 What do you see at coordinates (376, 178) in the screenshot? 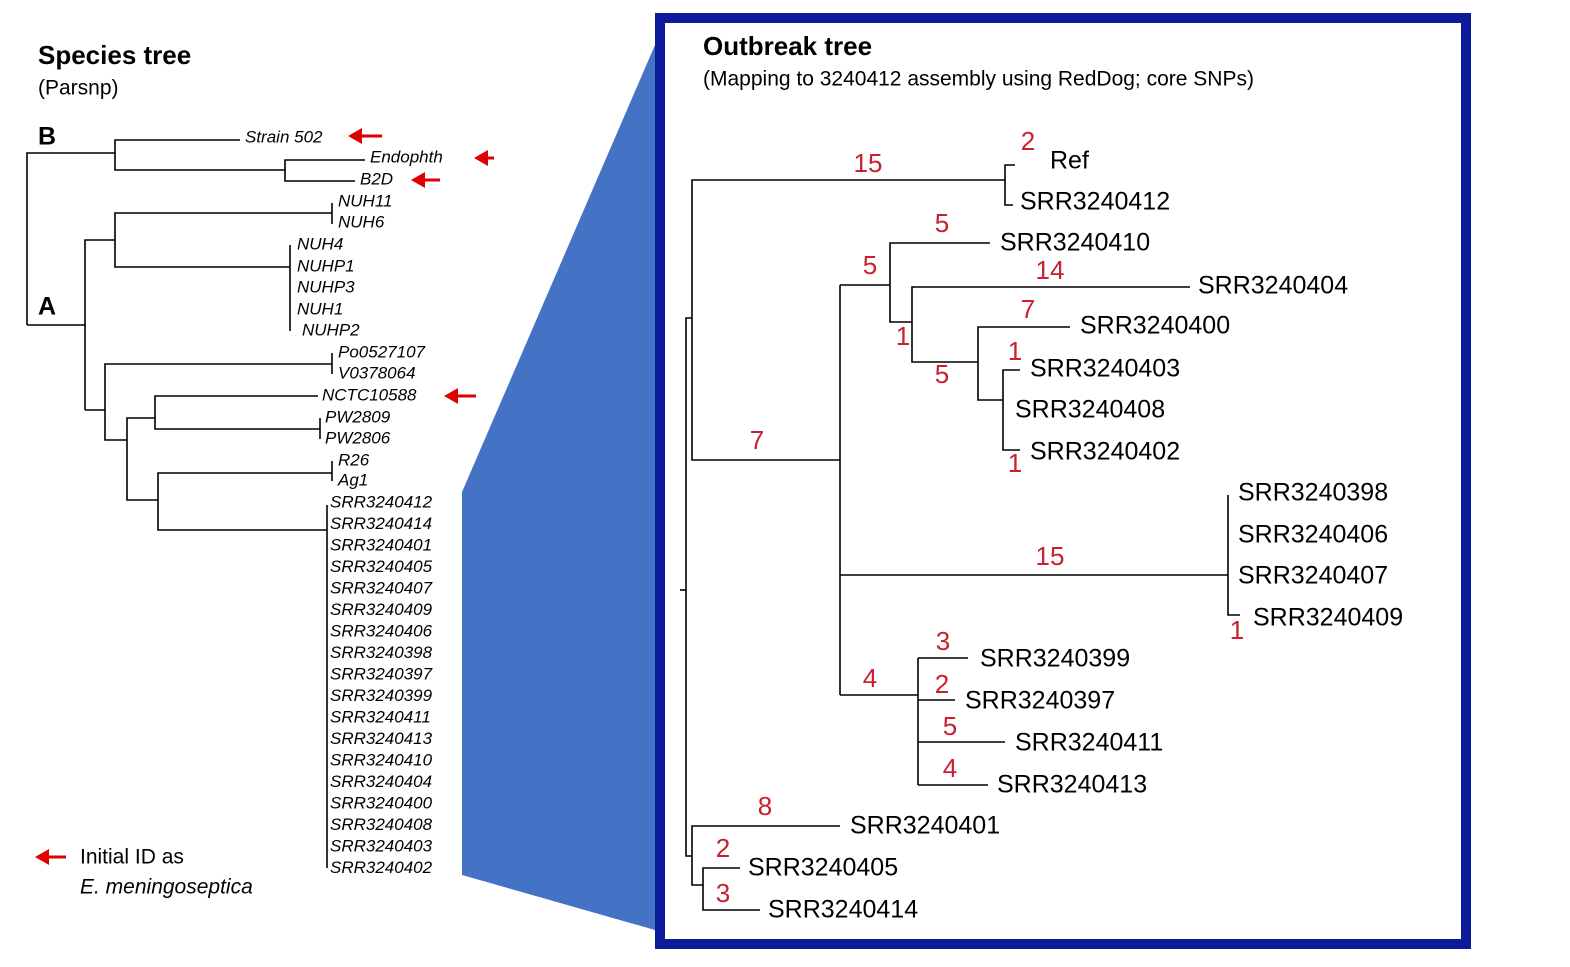
I see `species-leaf: B2D` at bounding box center [376, 178].